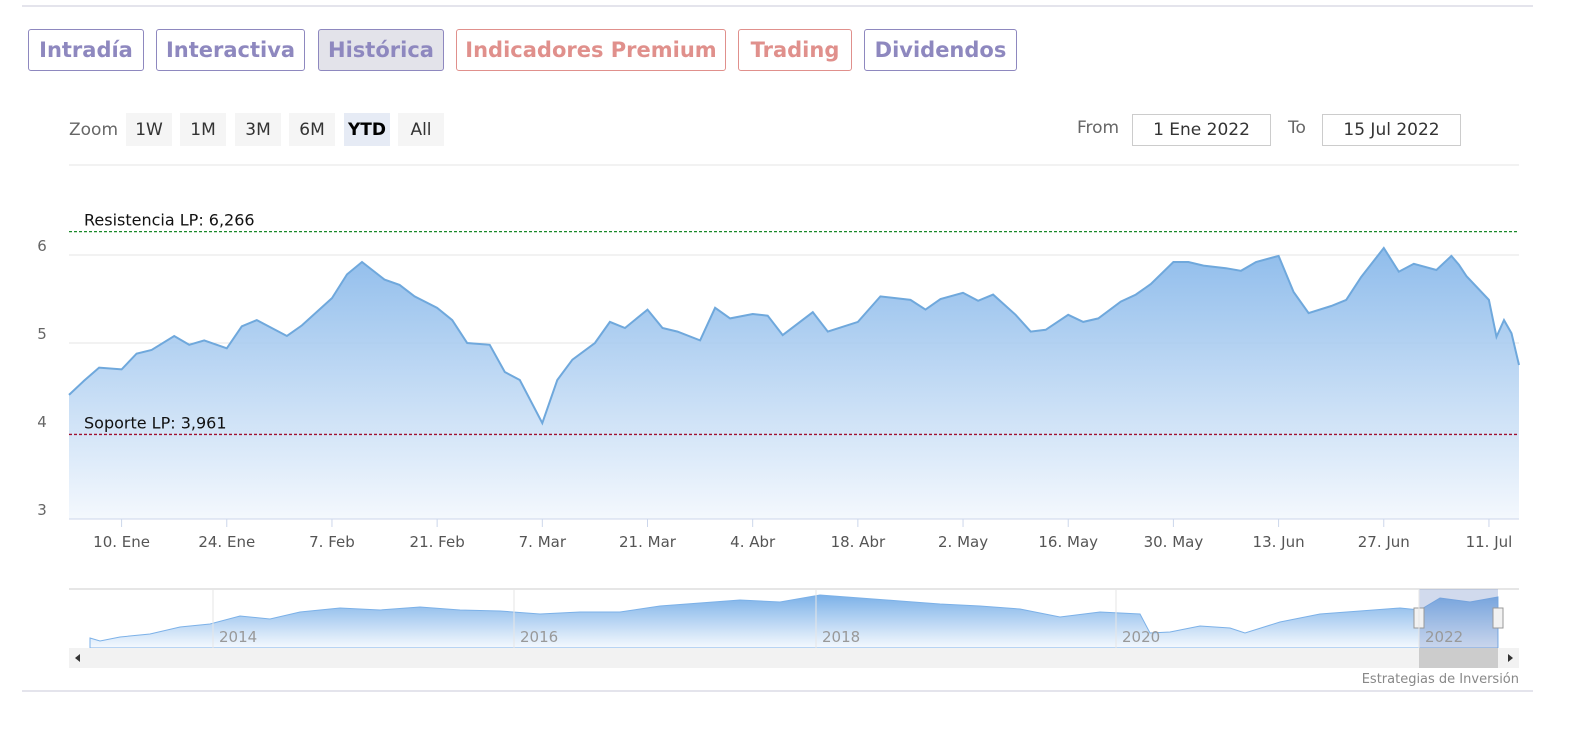 The image size is (1592, 736). I want to click on plot-line-label: Resistencia LP: 6,266, so click(169, 220).